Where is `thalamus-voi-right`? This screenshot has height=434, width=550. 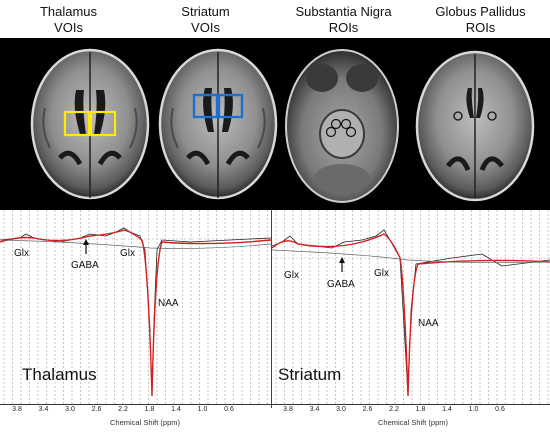
thalamus-voi-right is located at coordinates (103, 123).